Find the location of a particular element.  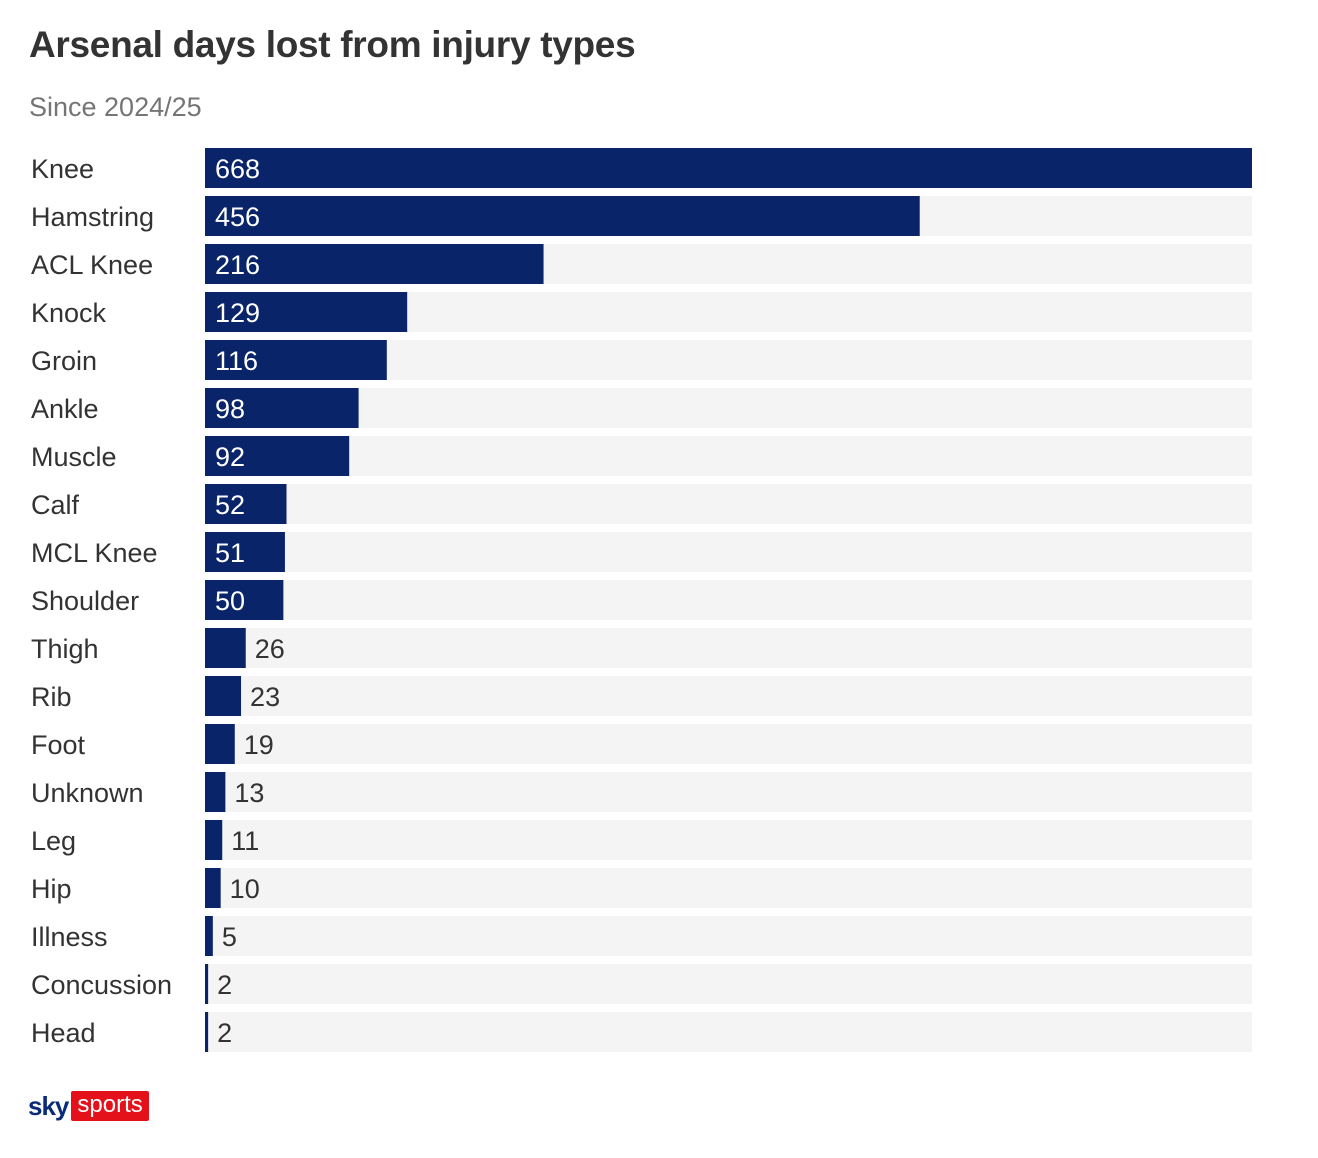

category-label: Hip is located at coordinates (51, 889).